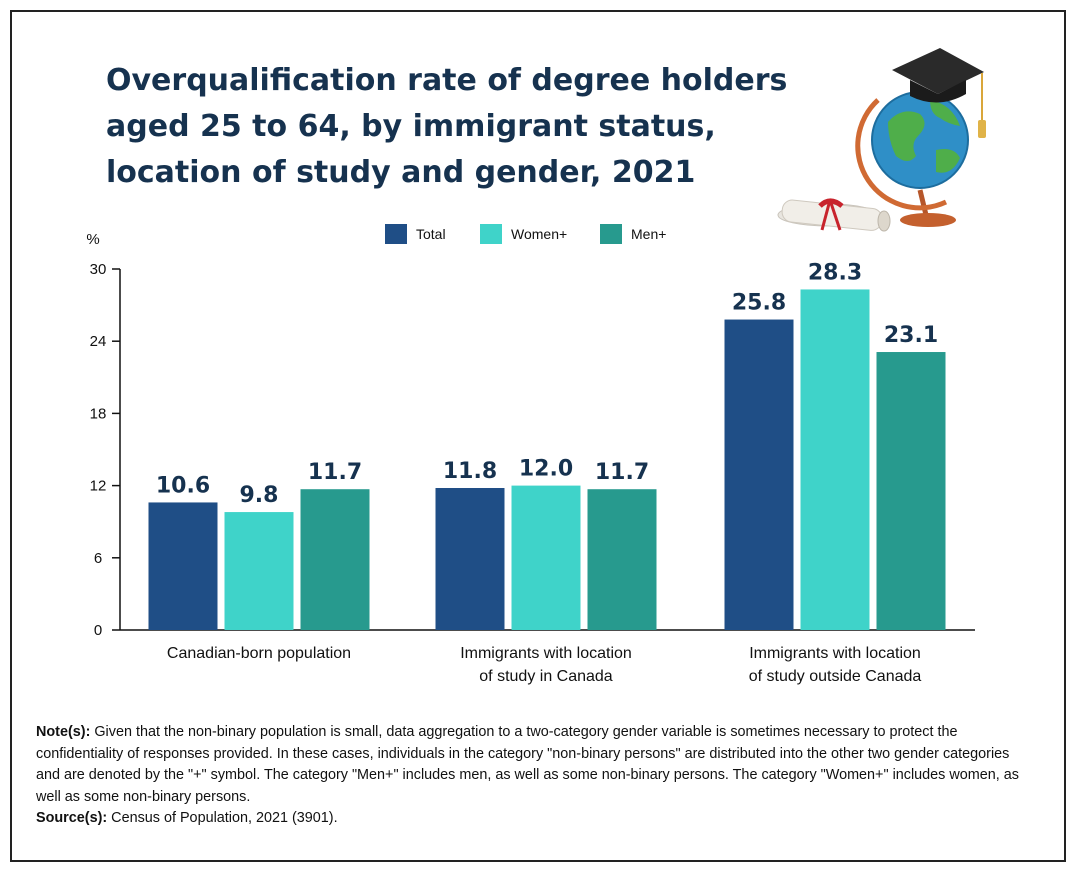 The height and width of the screenshot is (875, 1080). I want to click on bar-value-label: 10.6, so click(183, 485).